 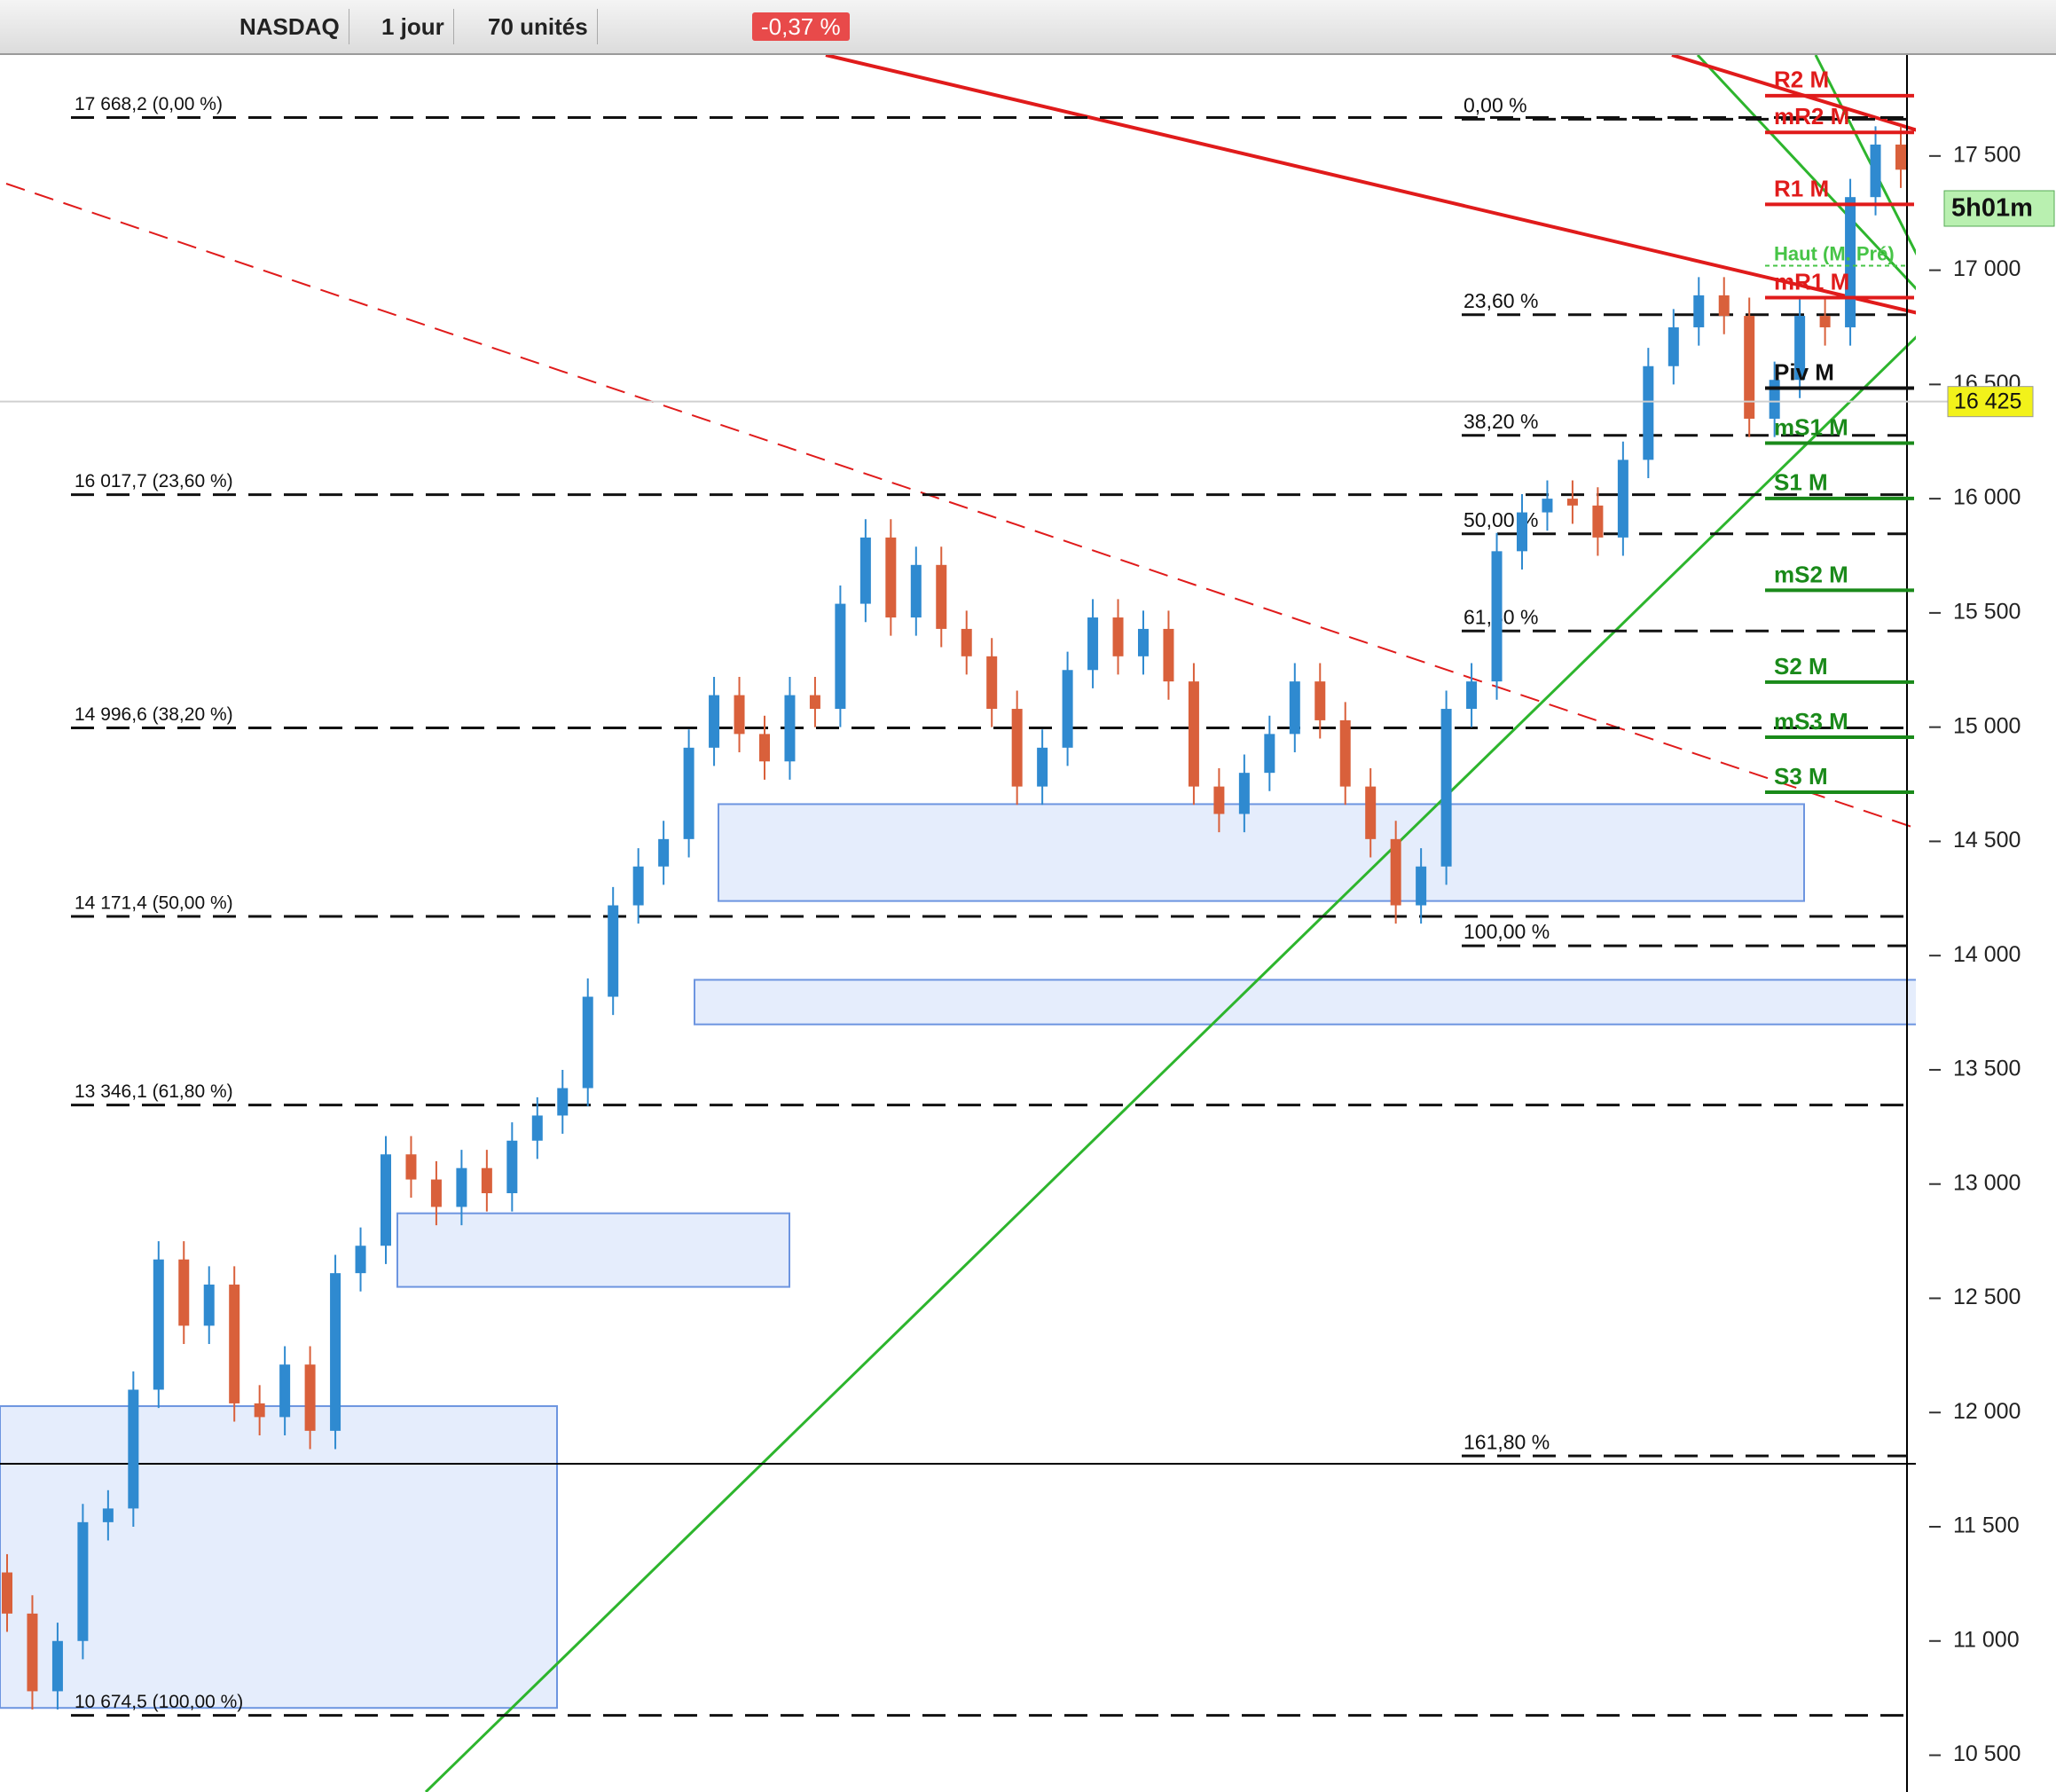 What do you see at coordinates (1990, 402) in the screenshot?
I see `last-price-tag` at bounding box center [1990, 402].